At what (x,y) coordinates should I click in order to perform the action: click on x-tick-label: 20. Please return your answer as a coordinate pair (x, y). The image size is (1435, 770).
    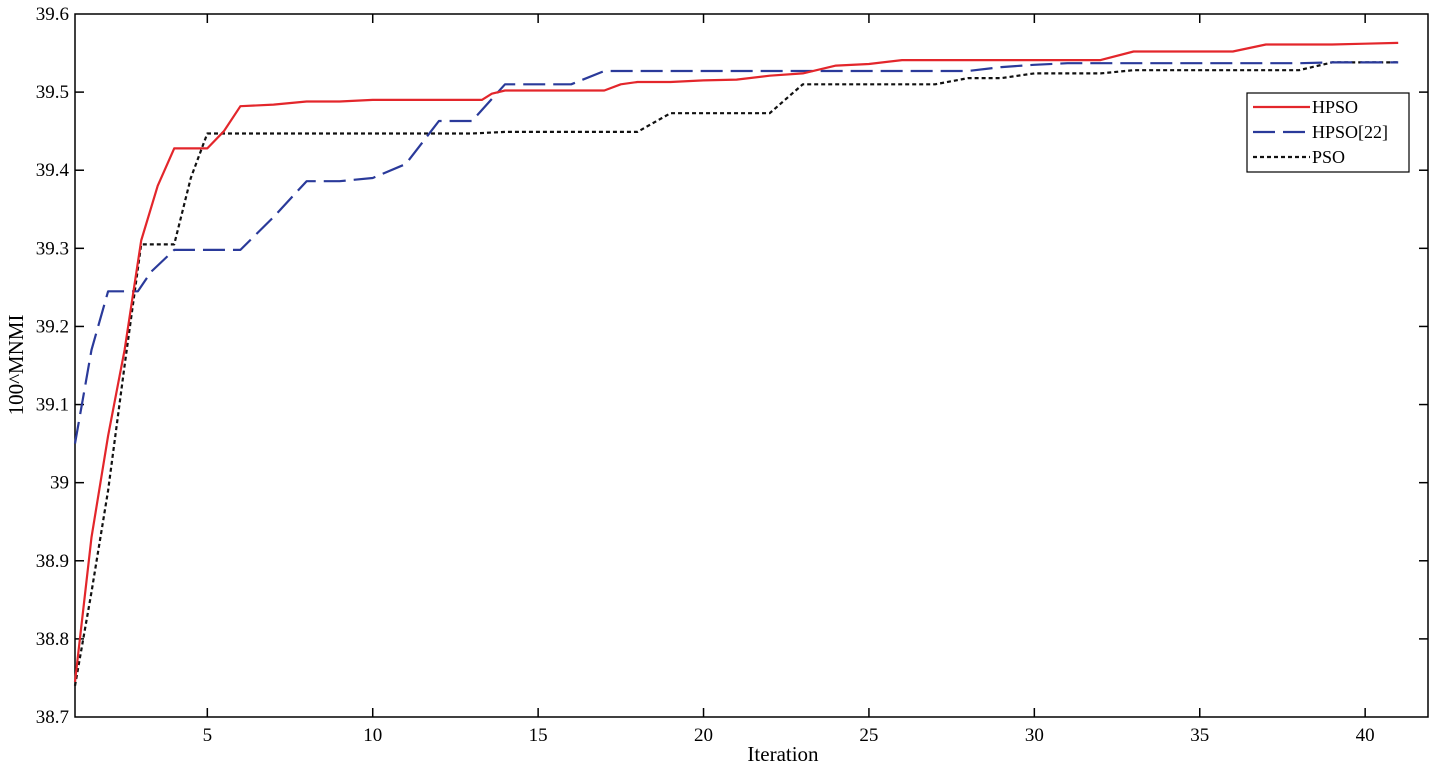
    Looking at the image, I should click on (703, 735).